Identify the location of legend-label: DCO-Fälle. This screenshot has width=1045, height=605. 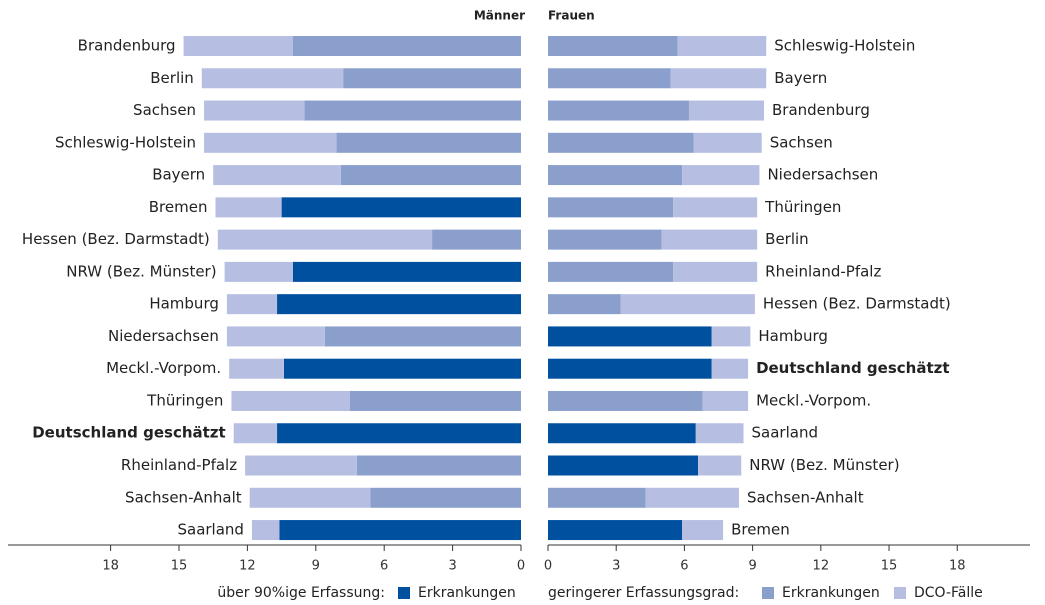
(948, 593).